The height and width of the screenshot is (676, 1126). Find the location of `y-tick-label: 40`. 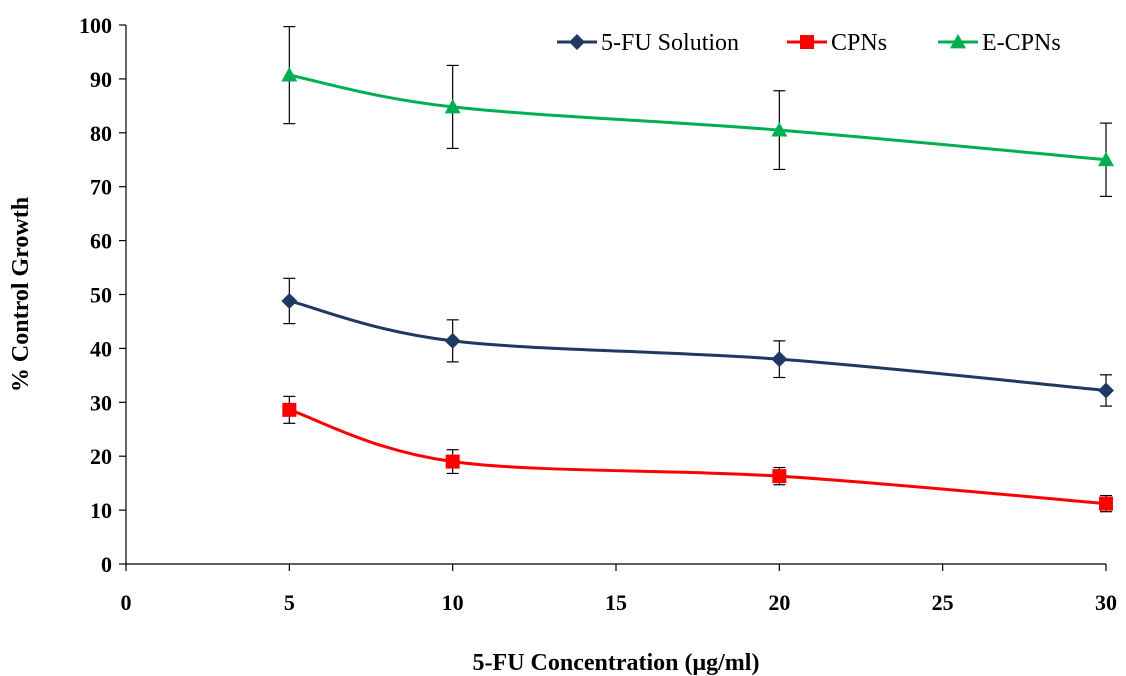

y-tick-label: 40 is located at coordinates (101, 348).